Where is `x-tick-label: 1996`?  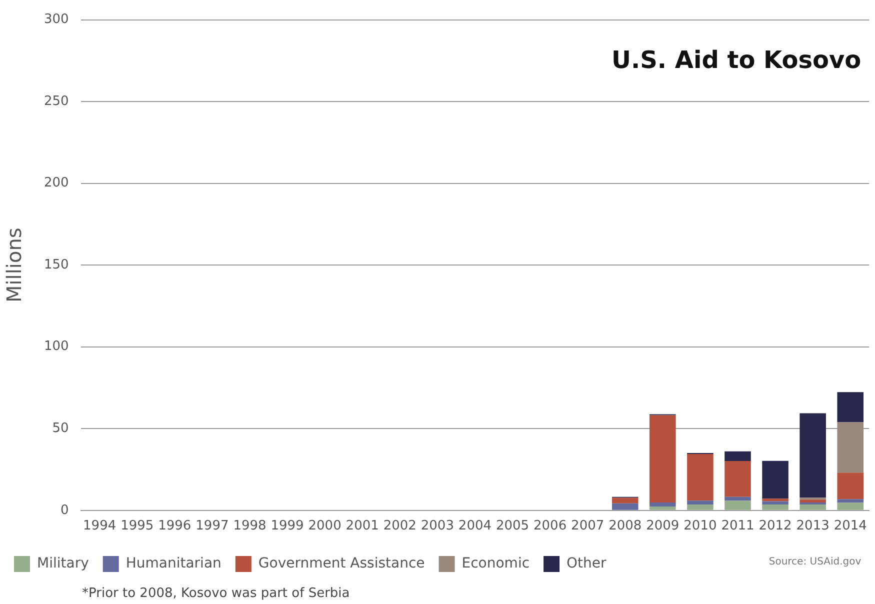
x-tick-label: 1996 is located at coordinates (175, 526).